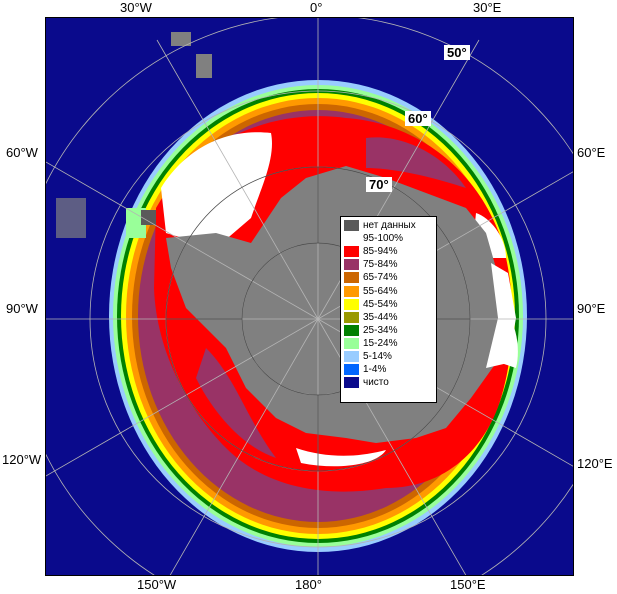 This screenshot has height=594, width=617. I want to click on legend-label: 95-100%, so click(383, 239).